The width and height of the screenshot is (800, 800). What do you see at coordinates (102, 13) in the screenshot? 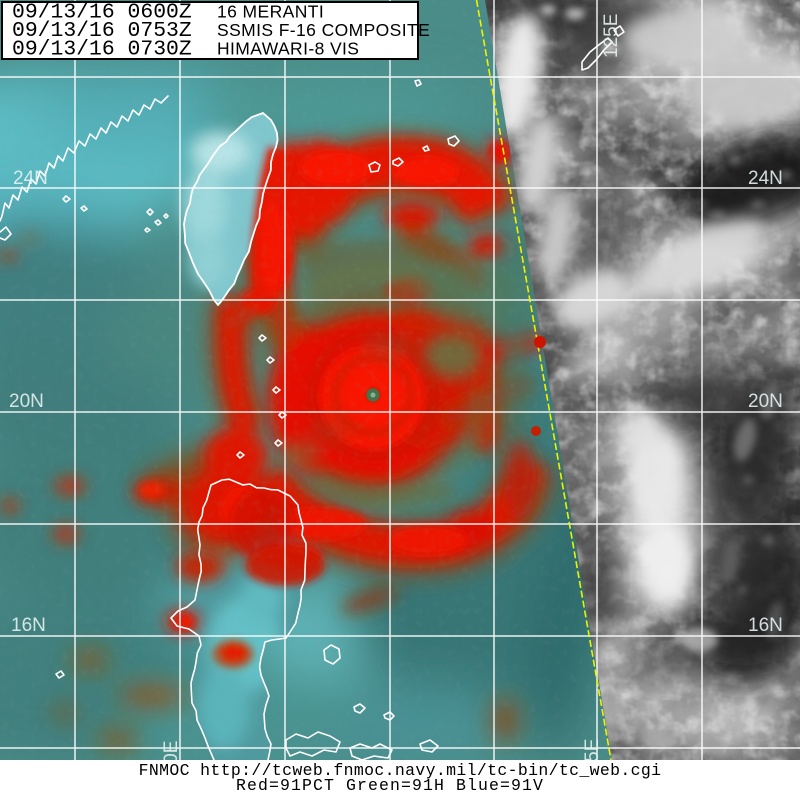
I see `svg-text: 09/13/16 0600Z` at bounding box center [102, 13].